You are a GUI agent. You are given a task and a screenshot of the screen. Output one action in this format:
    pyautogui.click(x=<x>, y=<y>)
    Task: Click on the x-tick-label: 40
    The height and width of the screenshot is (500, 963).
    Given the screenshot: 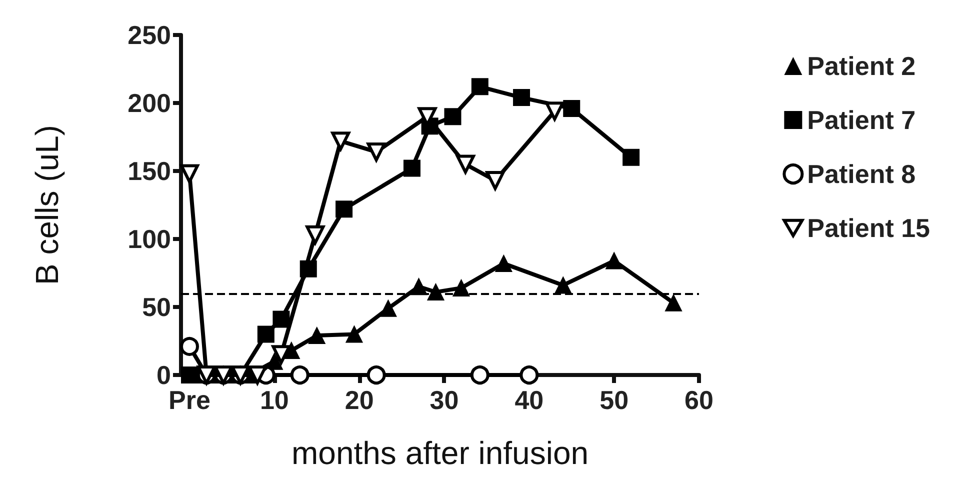 What is the action you would take?
    pyautogui.click(x=529, y=400)
    